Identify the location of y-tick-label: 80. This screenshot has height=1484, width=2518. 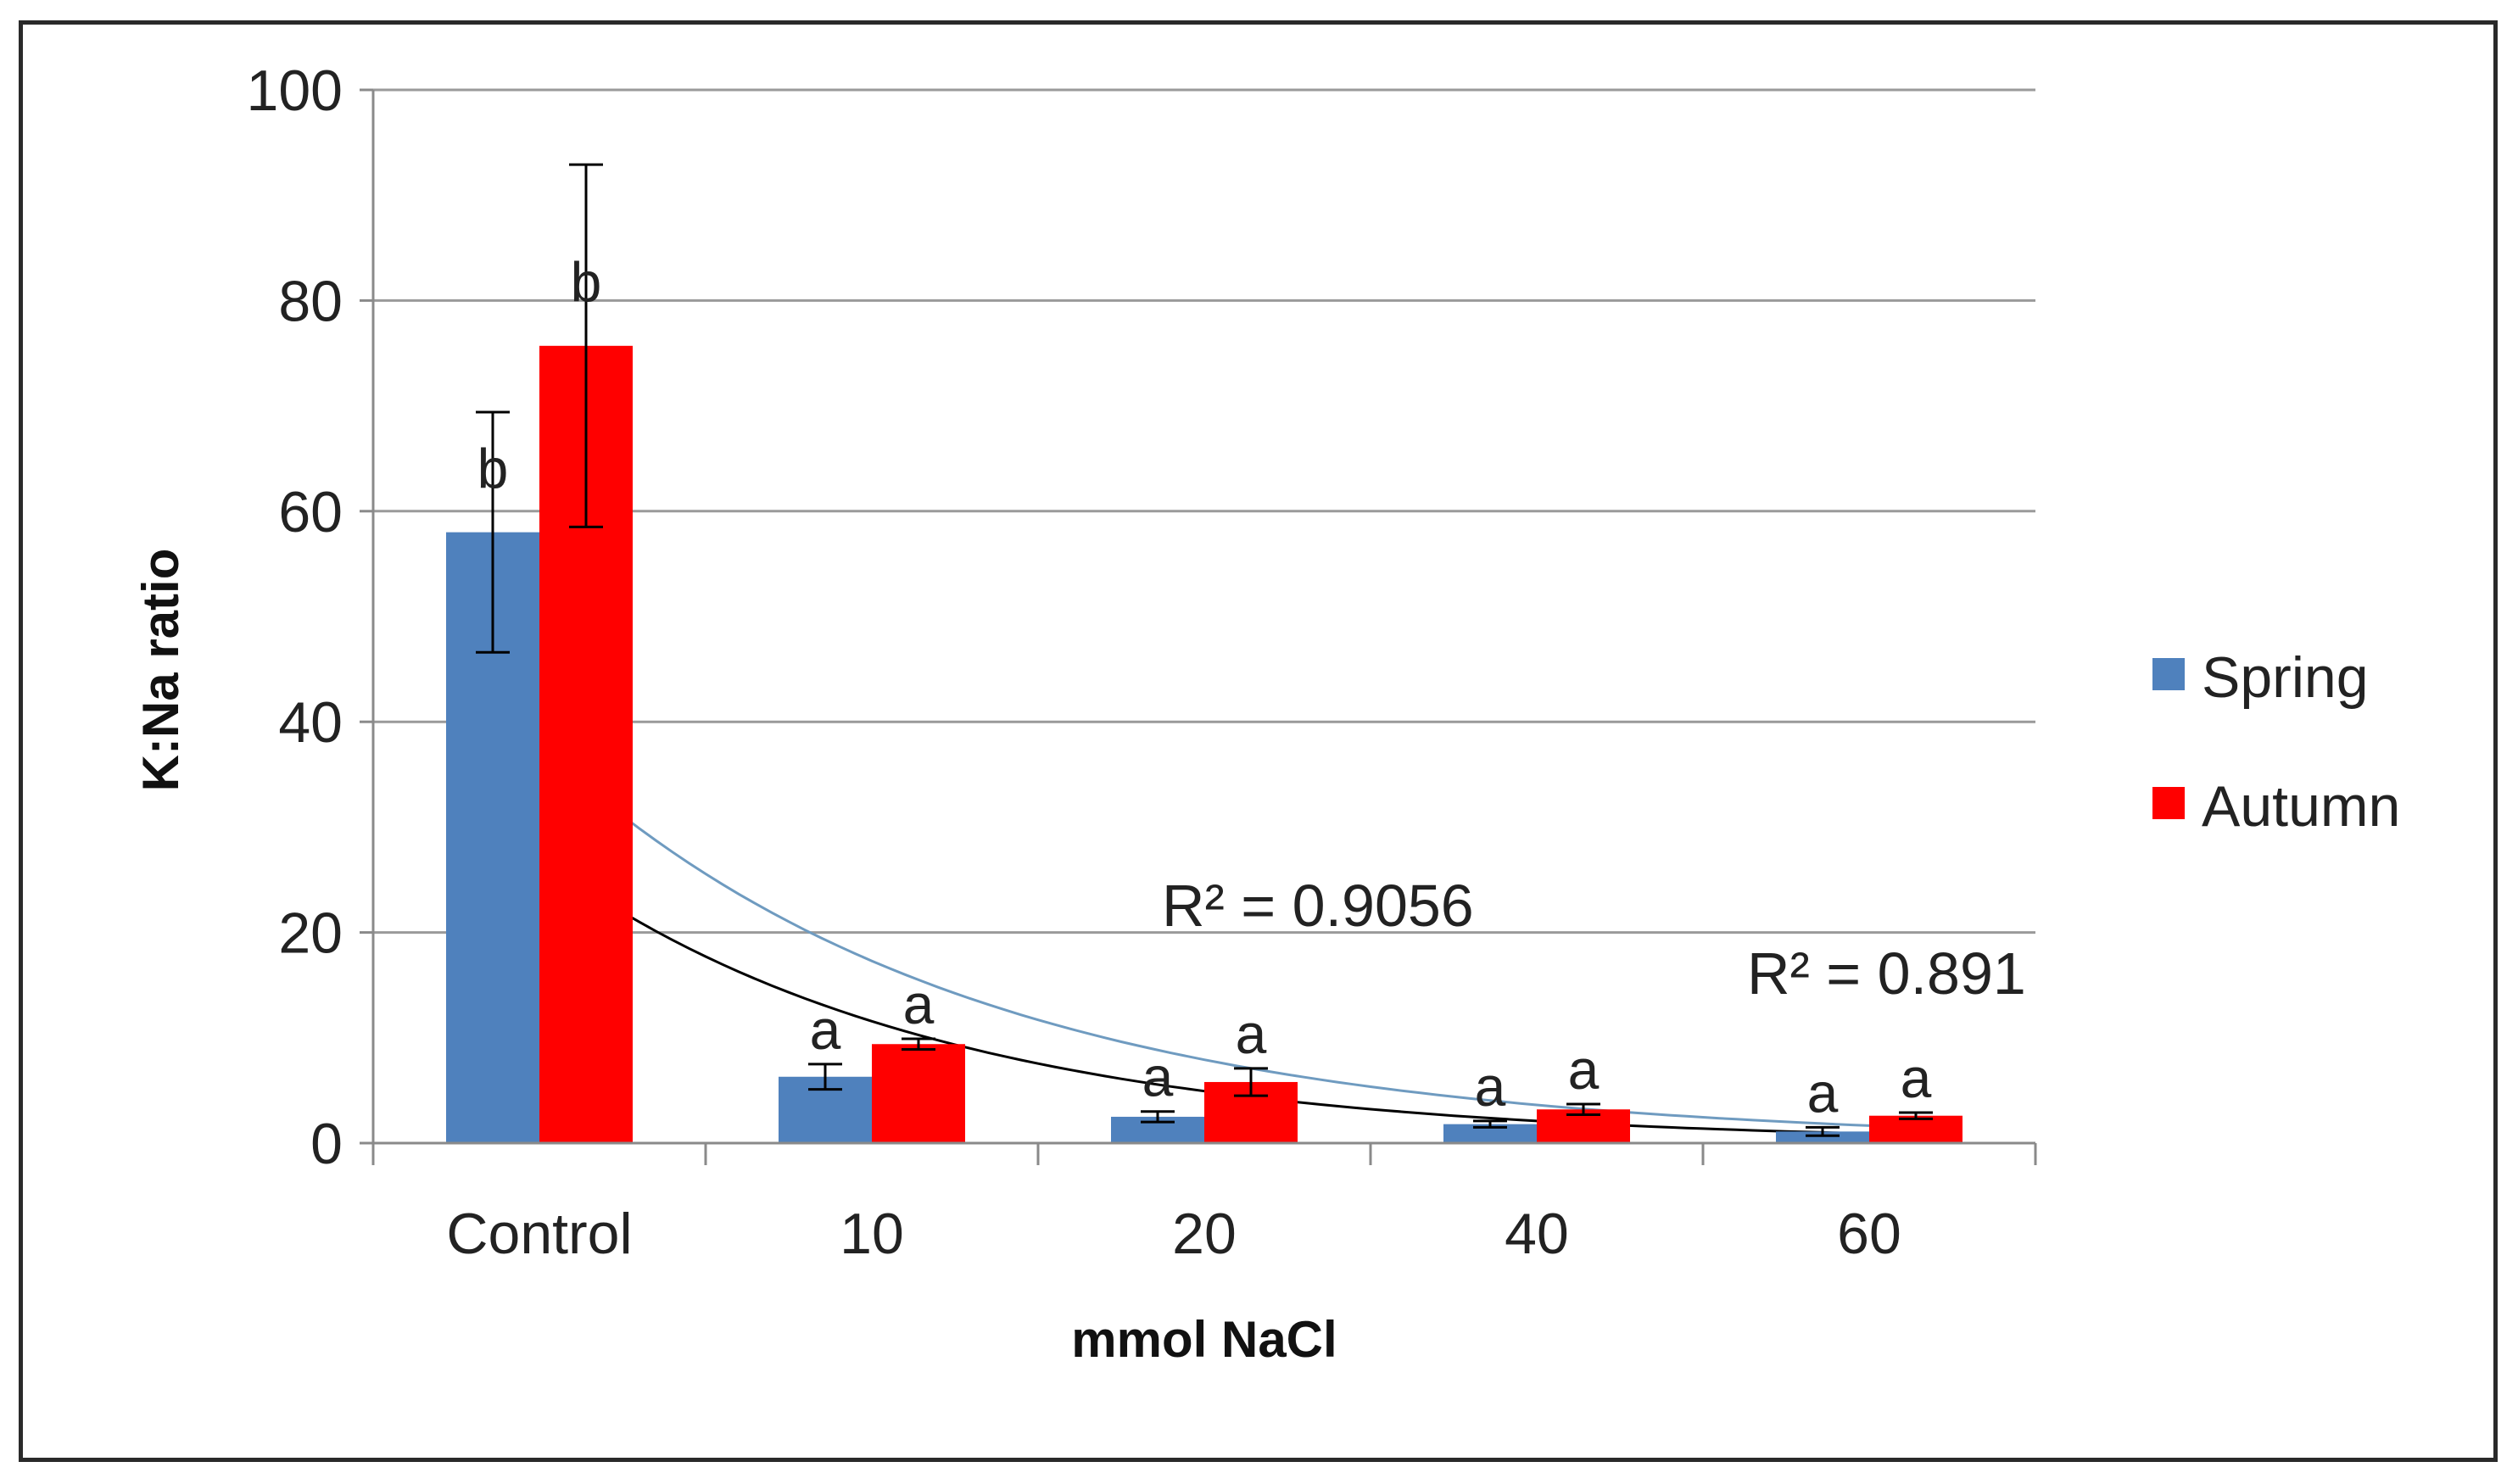
(310, 301).